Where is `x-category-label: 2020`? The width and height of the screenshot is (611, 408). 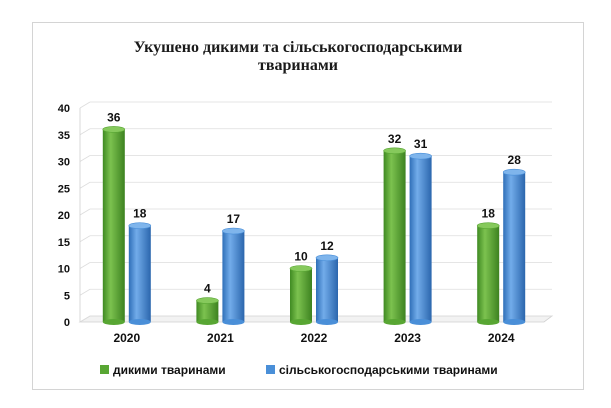 x-category-label: 2020 is located at coordinates (126, 338).